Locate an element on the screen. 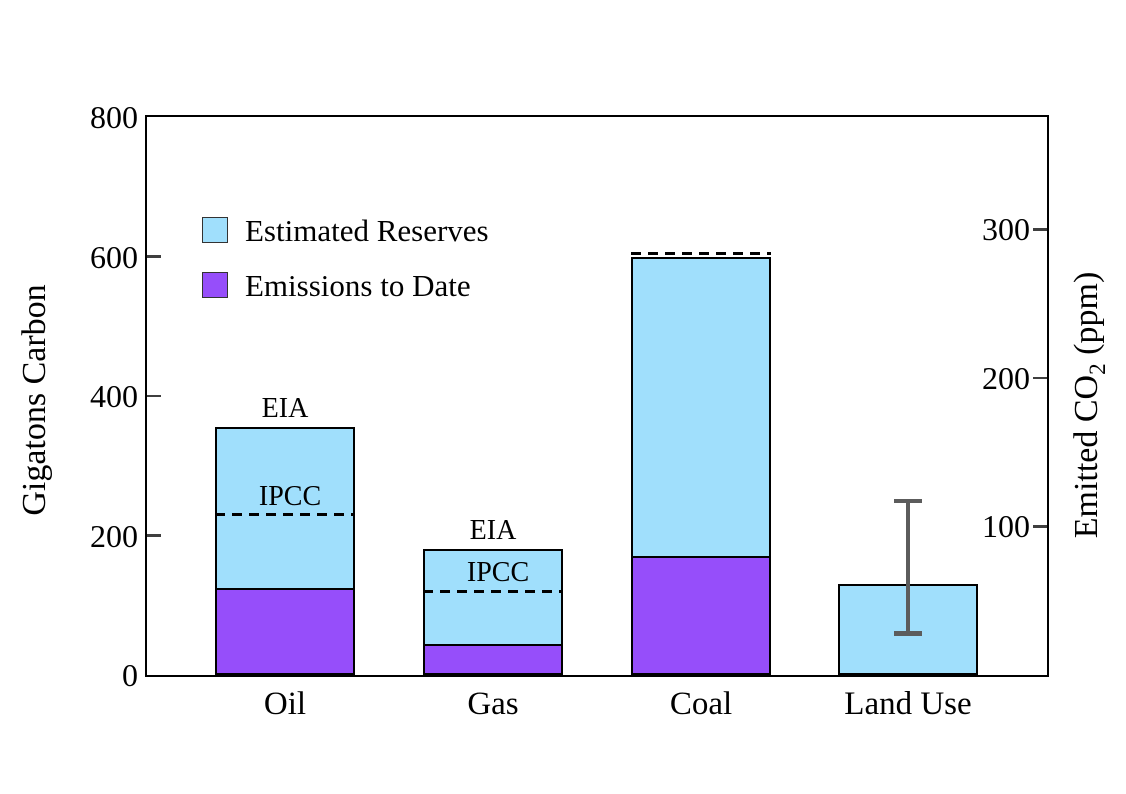  right-axis-title-sub: 2 is located at coordinates (1097, 369).